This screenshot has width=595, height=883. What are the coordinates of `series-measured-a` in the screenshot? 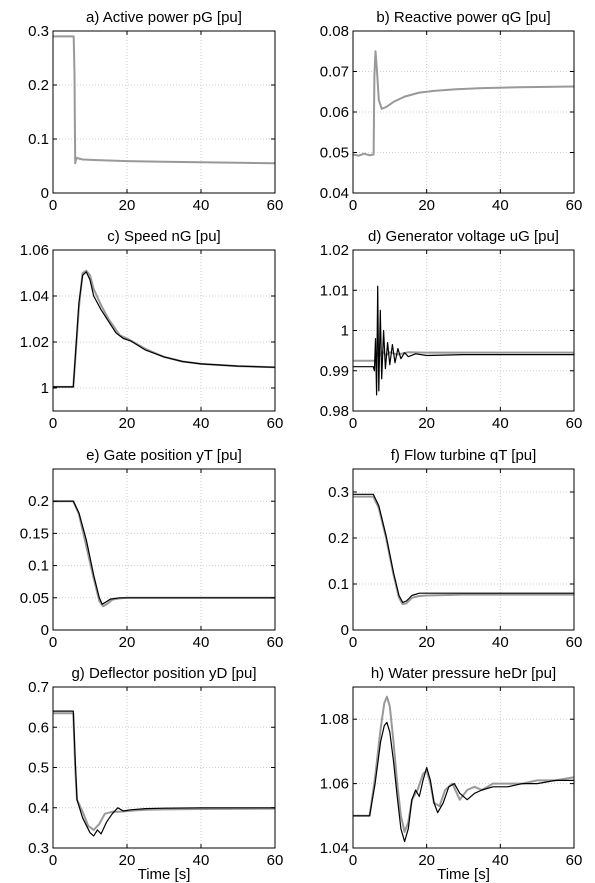 It's located at (164, 100).